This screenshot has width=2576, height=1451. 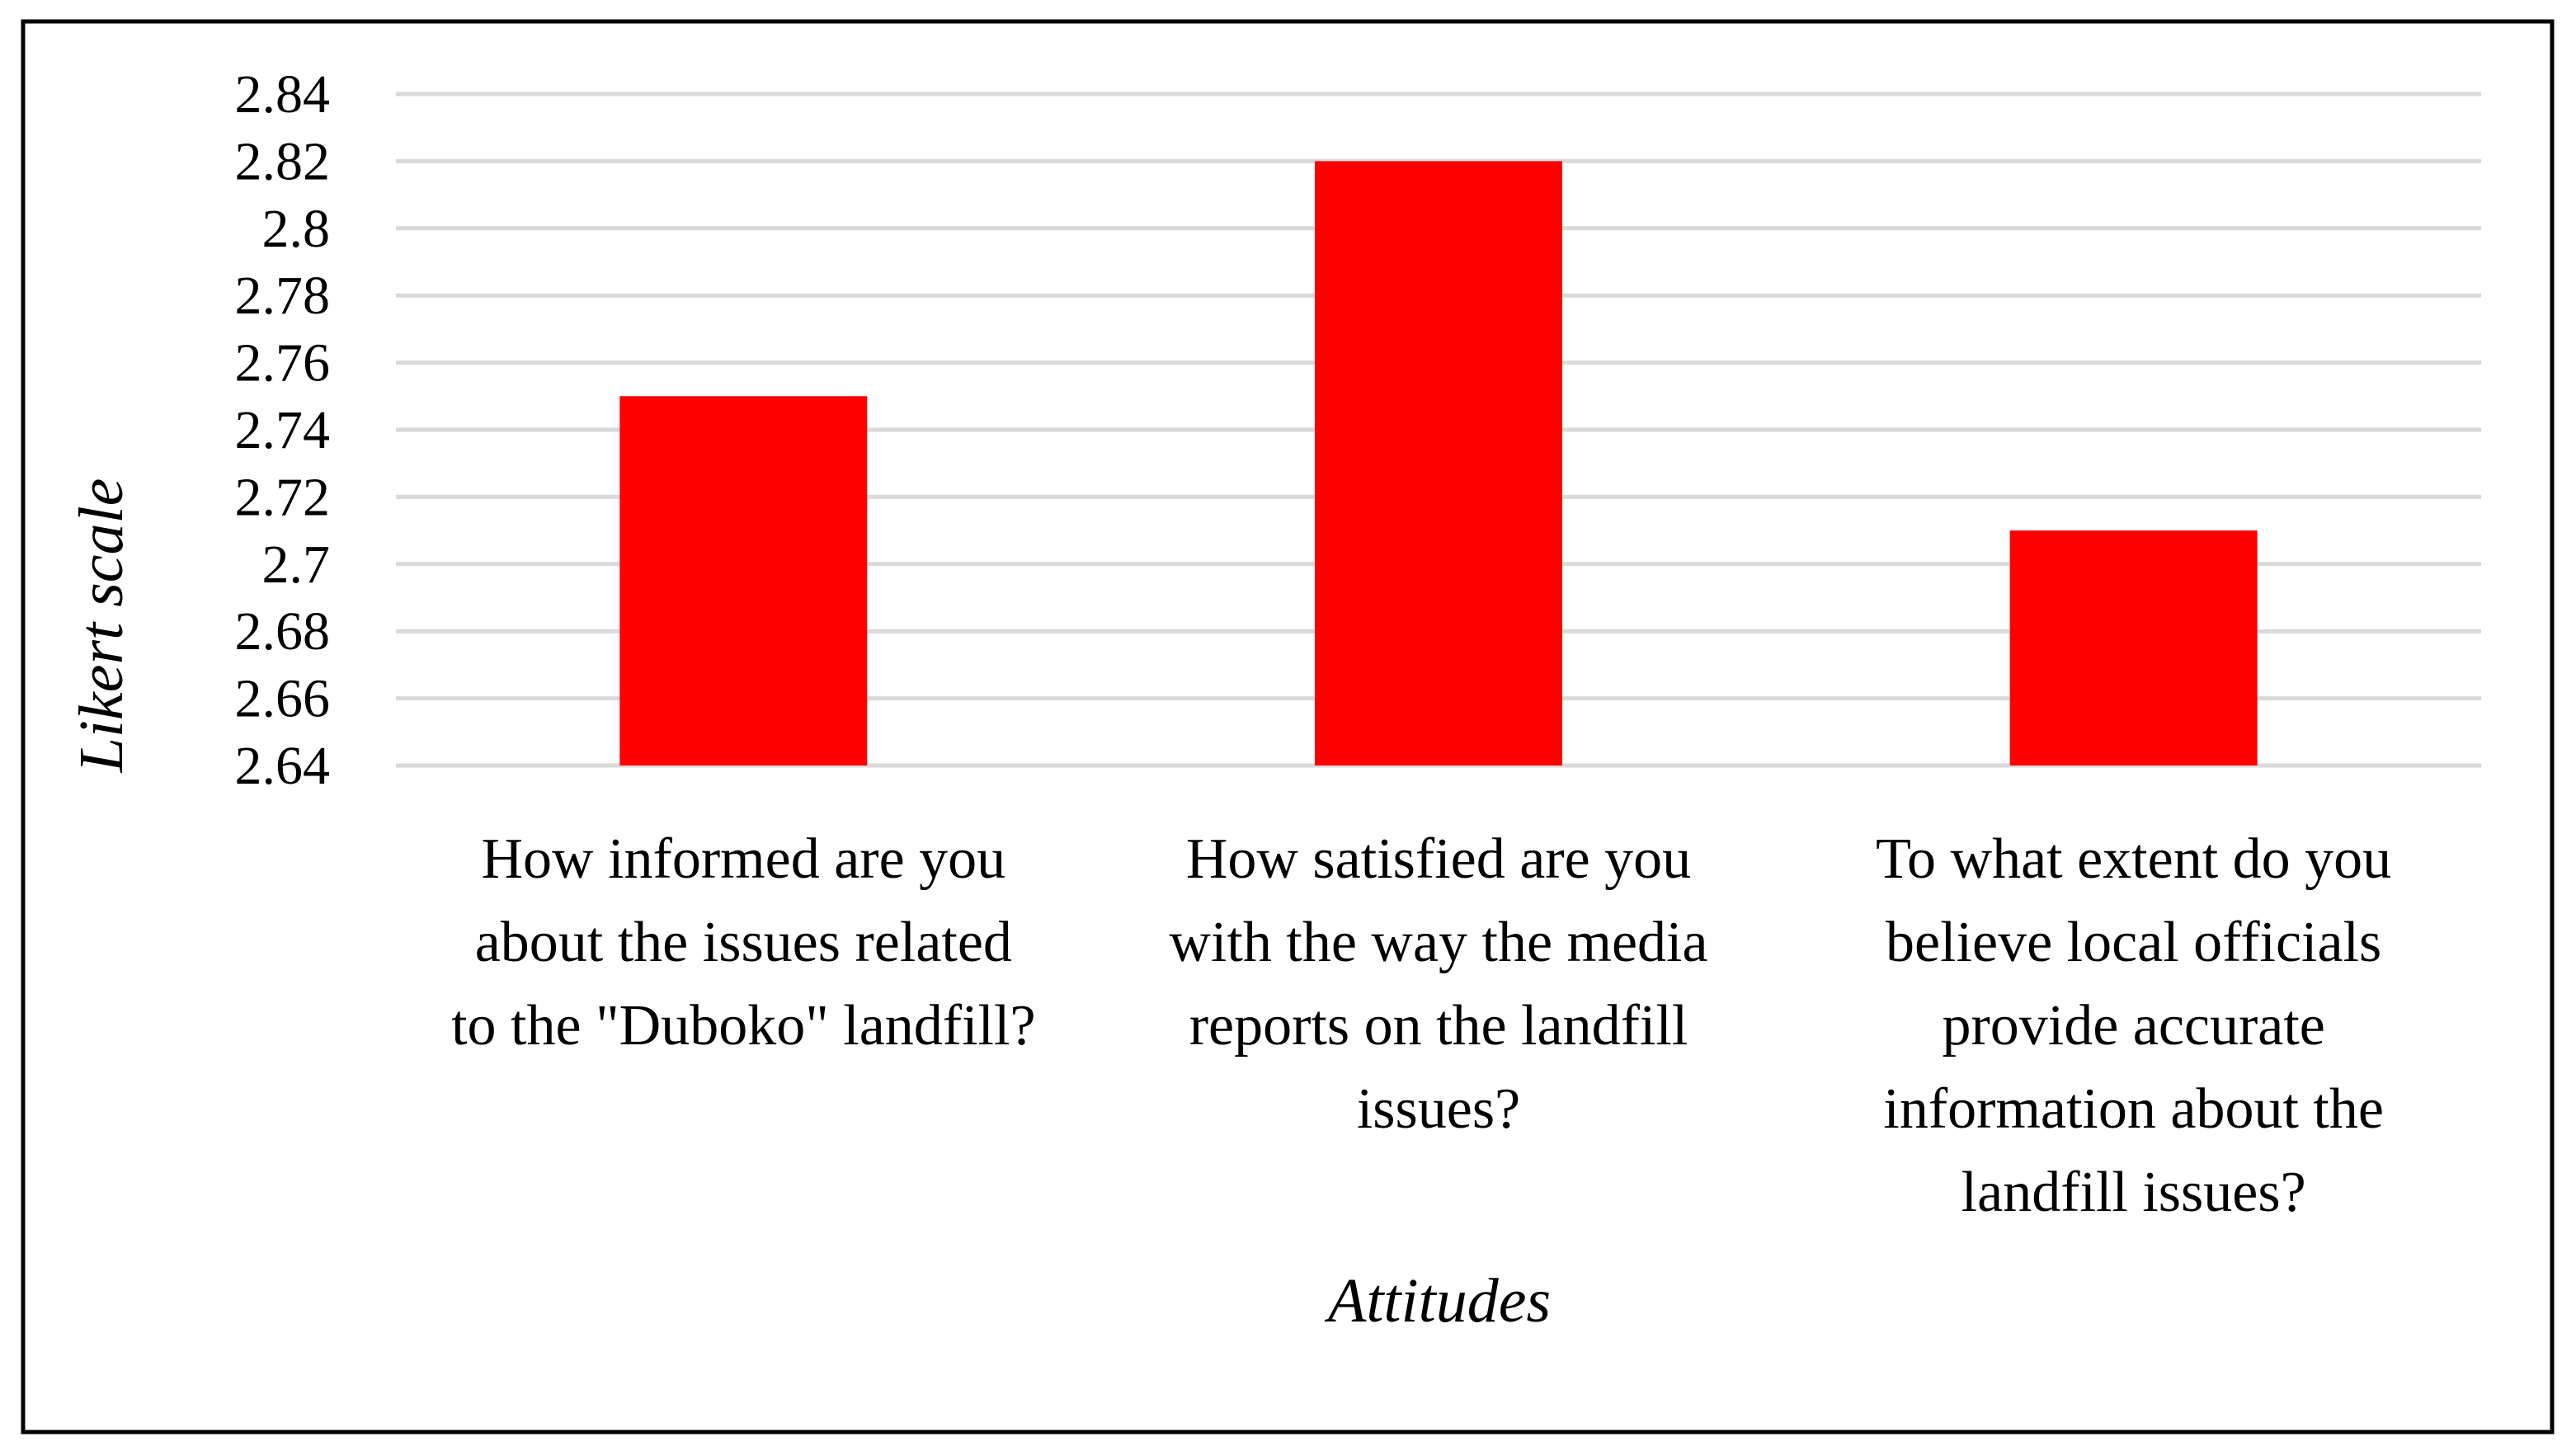 What do you see at coordinates (744, 859) in the screenshot?
I see `category-label-line: How informed are you` at bounding box center [744, 859].